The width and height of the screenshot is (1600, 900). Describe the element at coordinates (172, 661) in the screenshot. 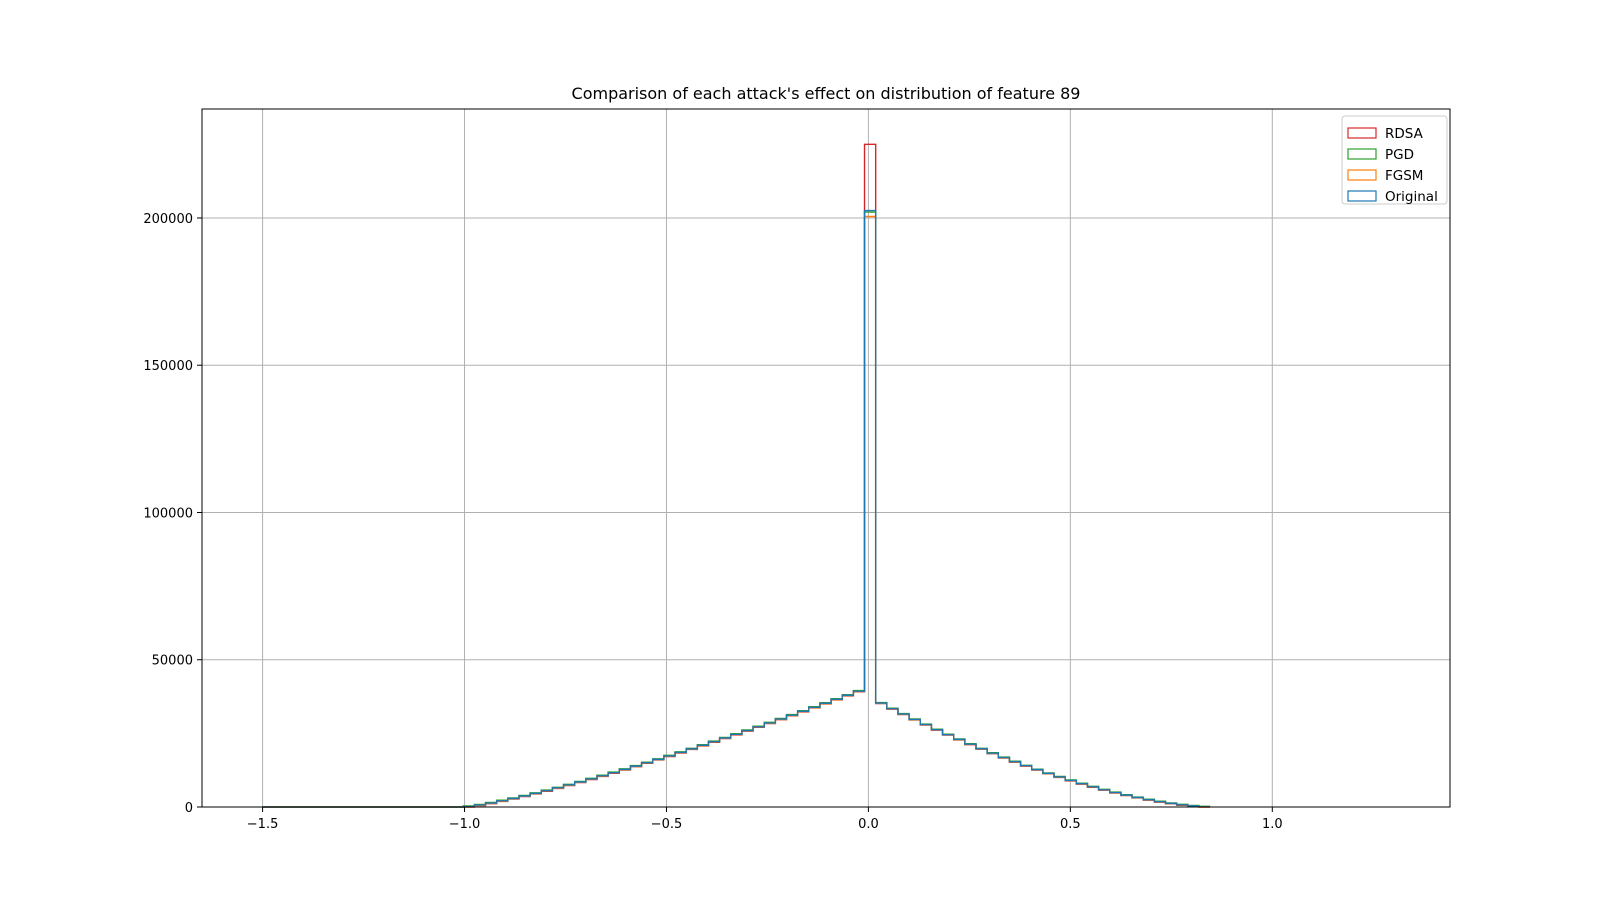

I see `y-tick-label: 50000` at that location.